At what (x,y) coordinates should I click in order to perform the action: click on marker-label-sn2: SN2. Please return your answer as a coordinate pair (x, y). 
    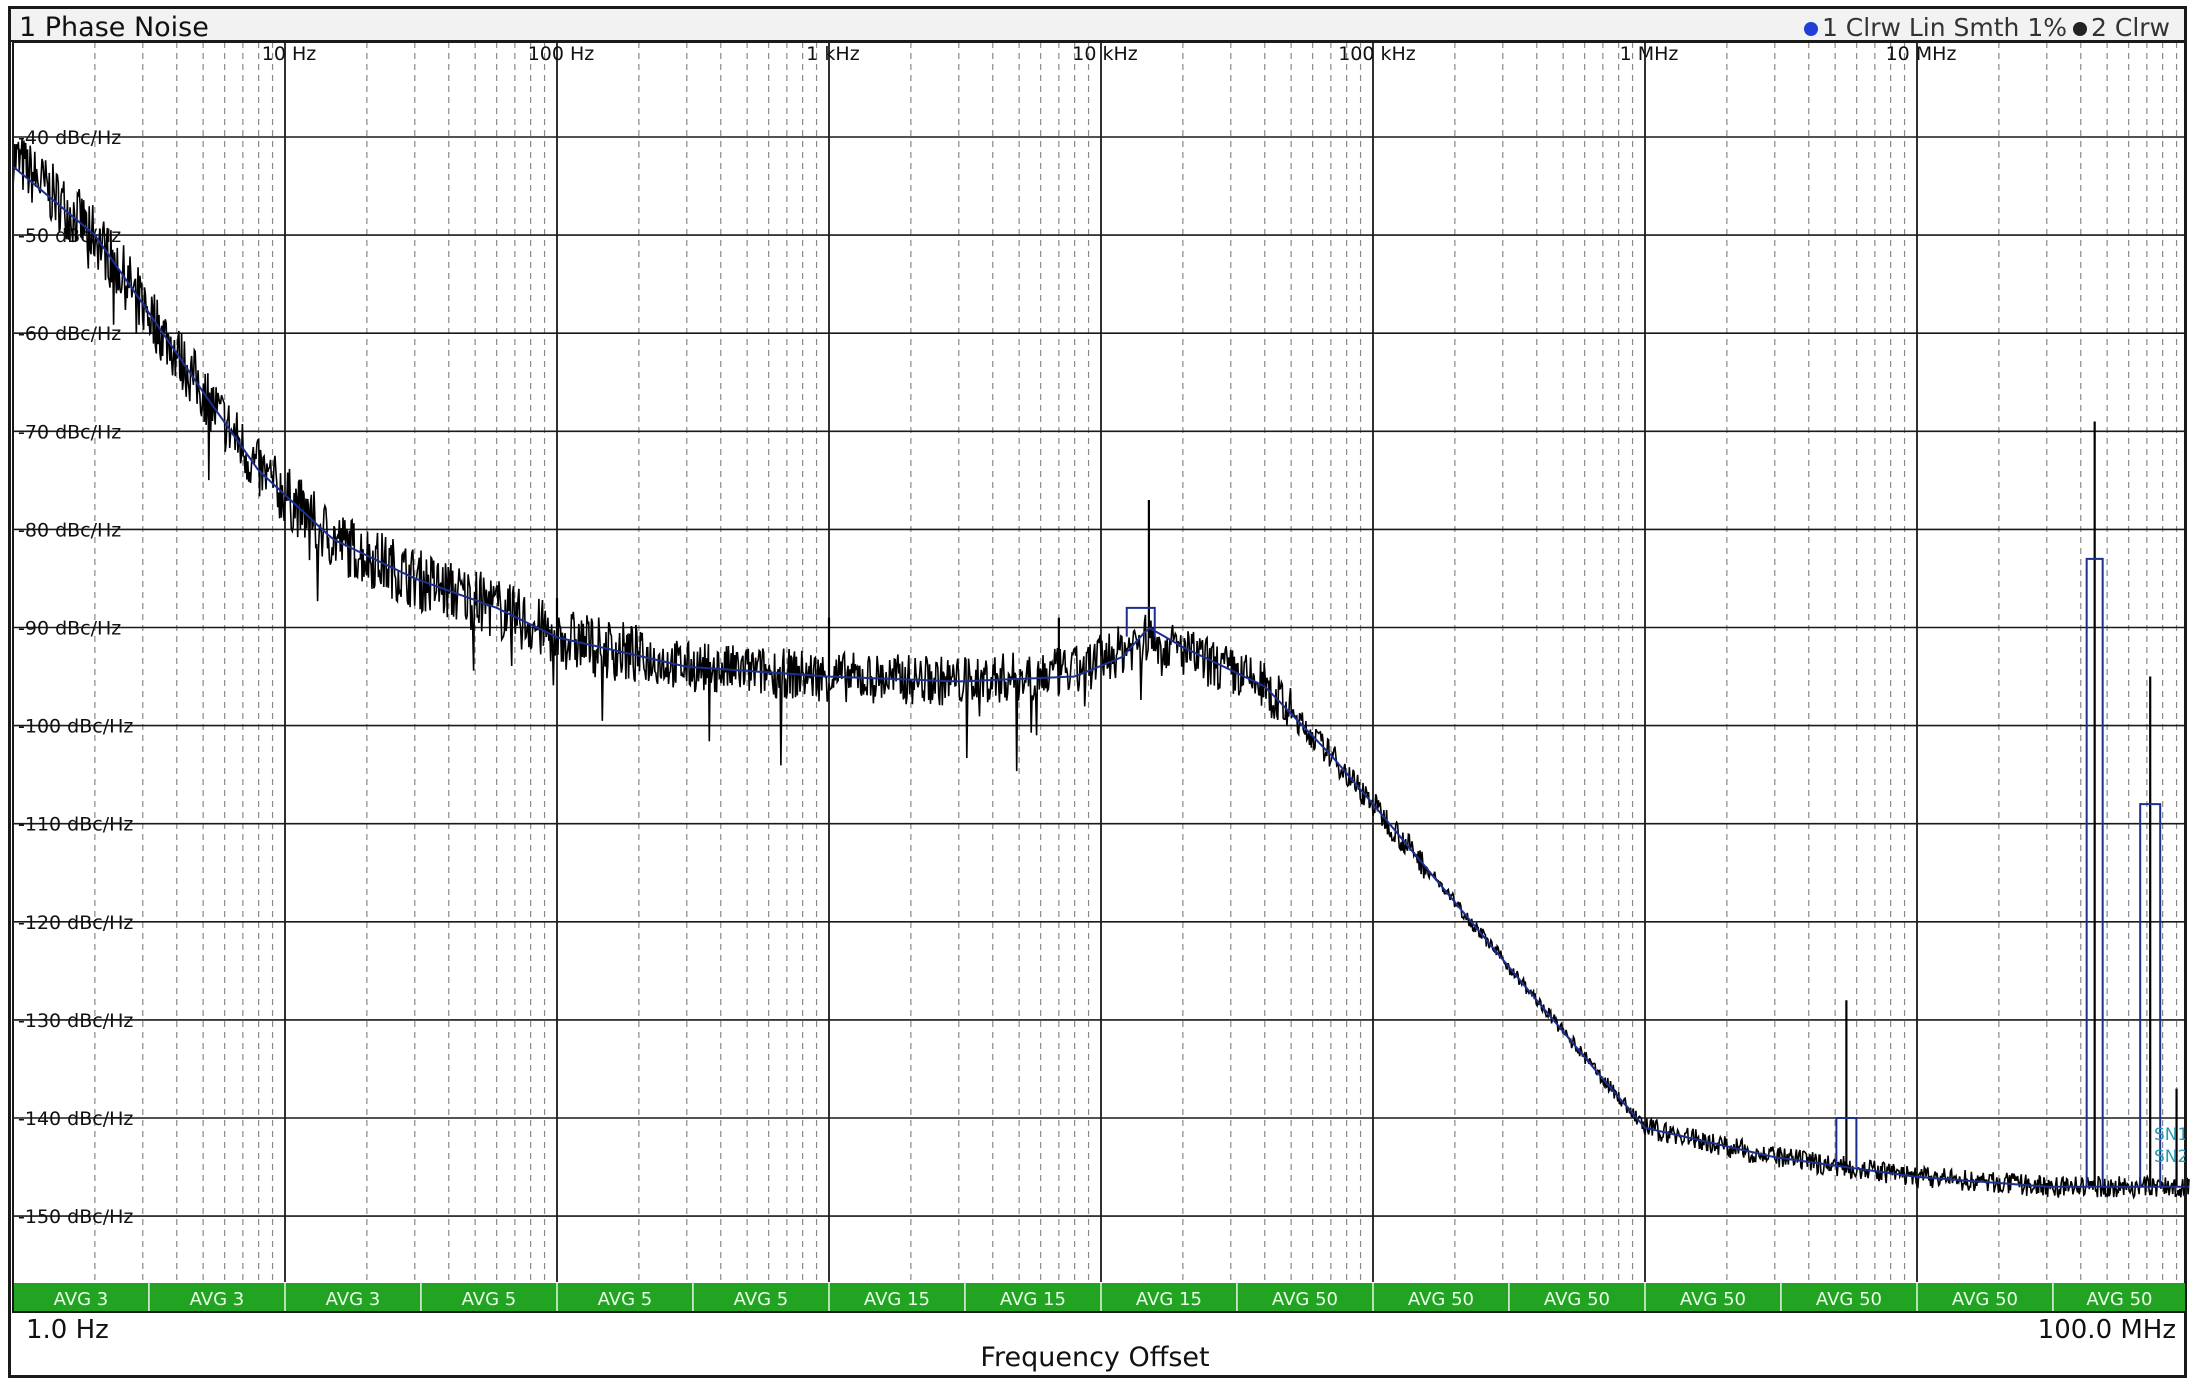
    Looking at the image, I should click on (2171, 1157).